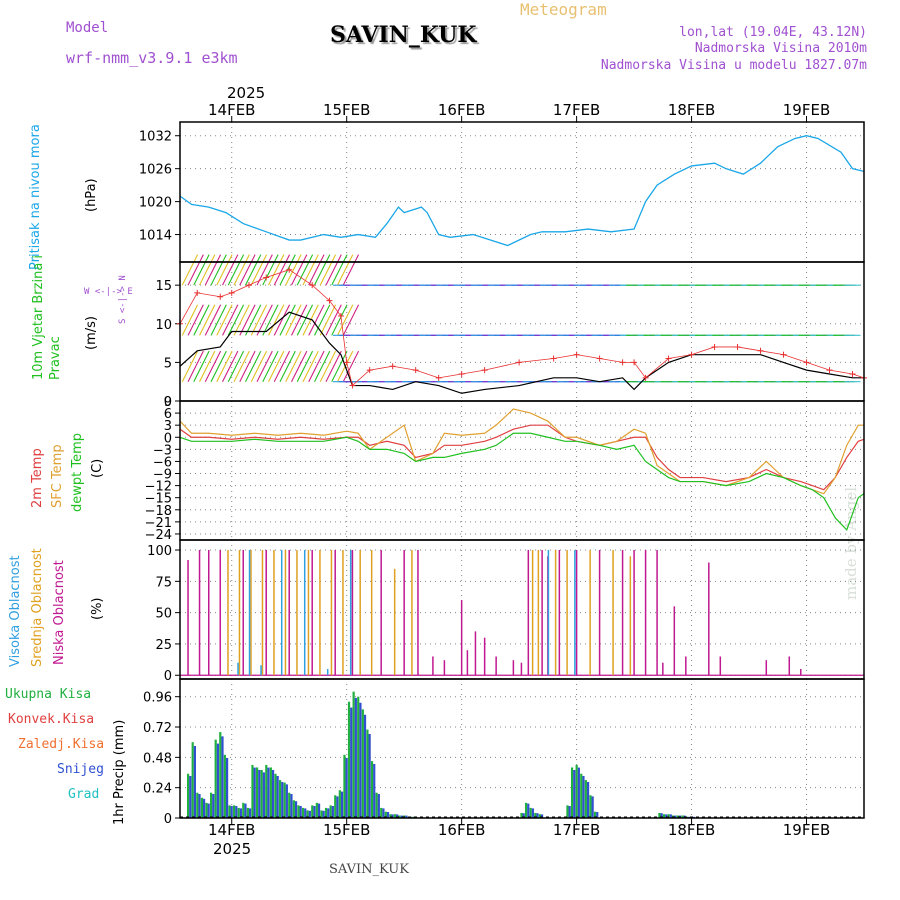 The width and height of the screenshot is (900, 900). What do you see at coordinates (522, 331) in the screenshot?
I see `panel-frame` at bounding box center [522, 331].